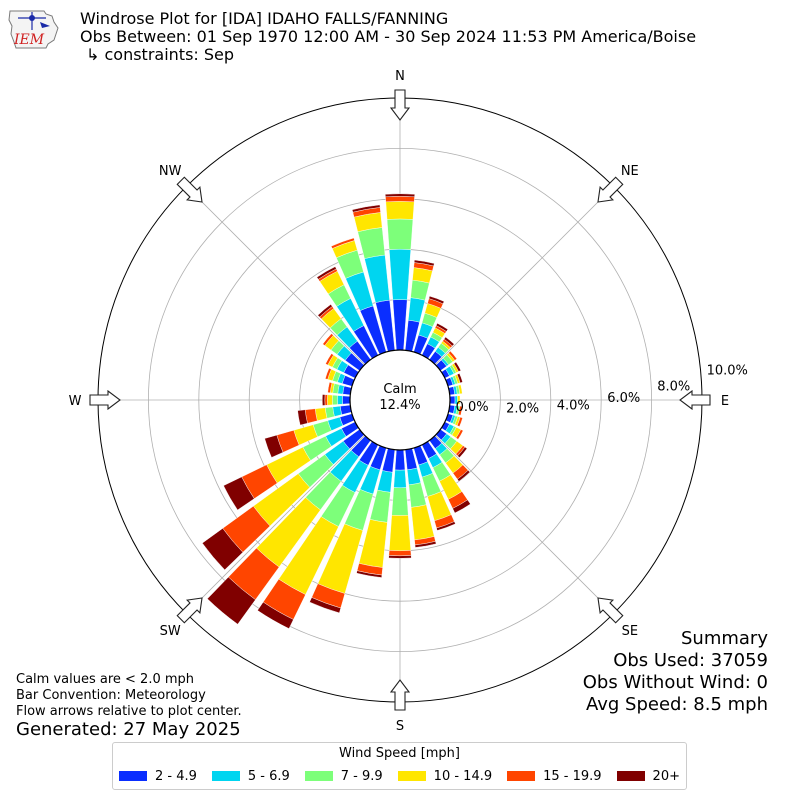 The height and width of the screenshot is (800, 800). I want to click on bar-segment-0deg-bin6, so click(400, 195).